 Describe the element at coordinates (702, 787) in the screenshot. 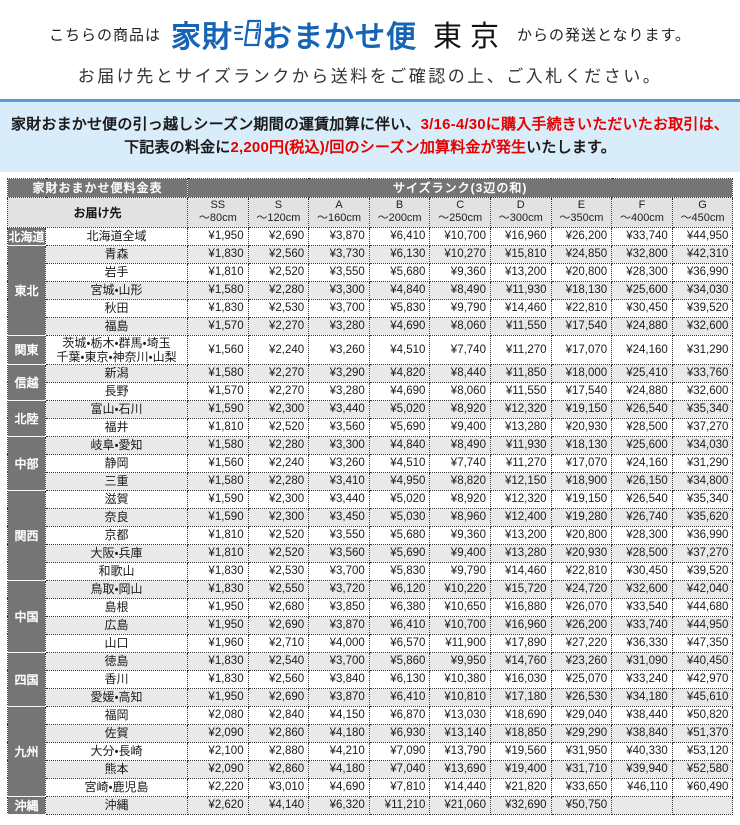

I see `price-cell: ¥60,490` at that location.